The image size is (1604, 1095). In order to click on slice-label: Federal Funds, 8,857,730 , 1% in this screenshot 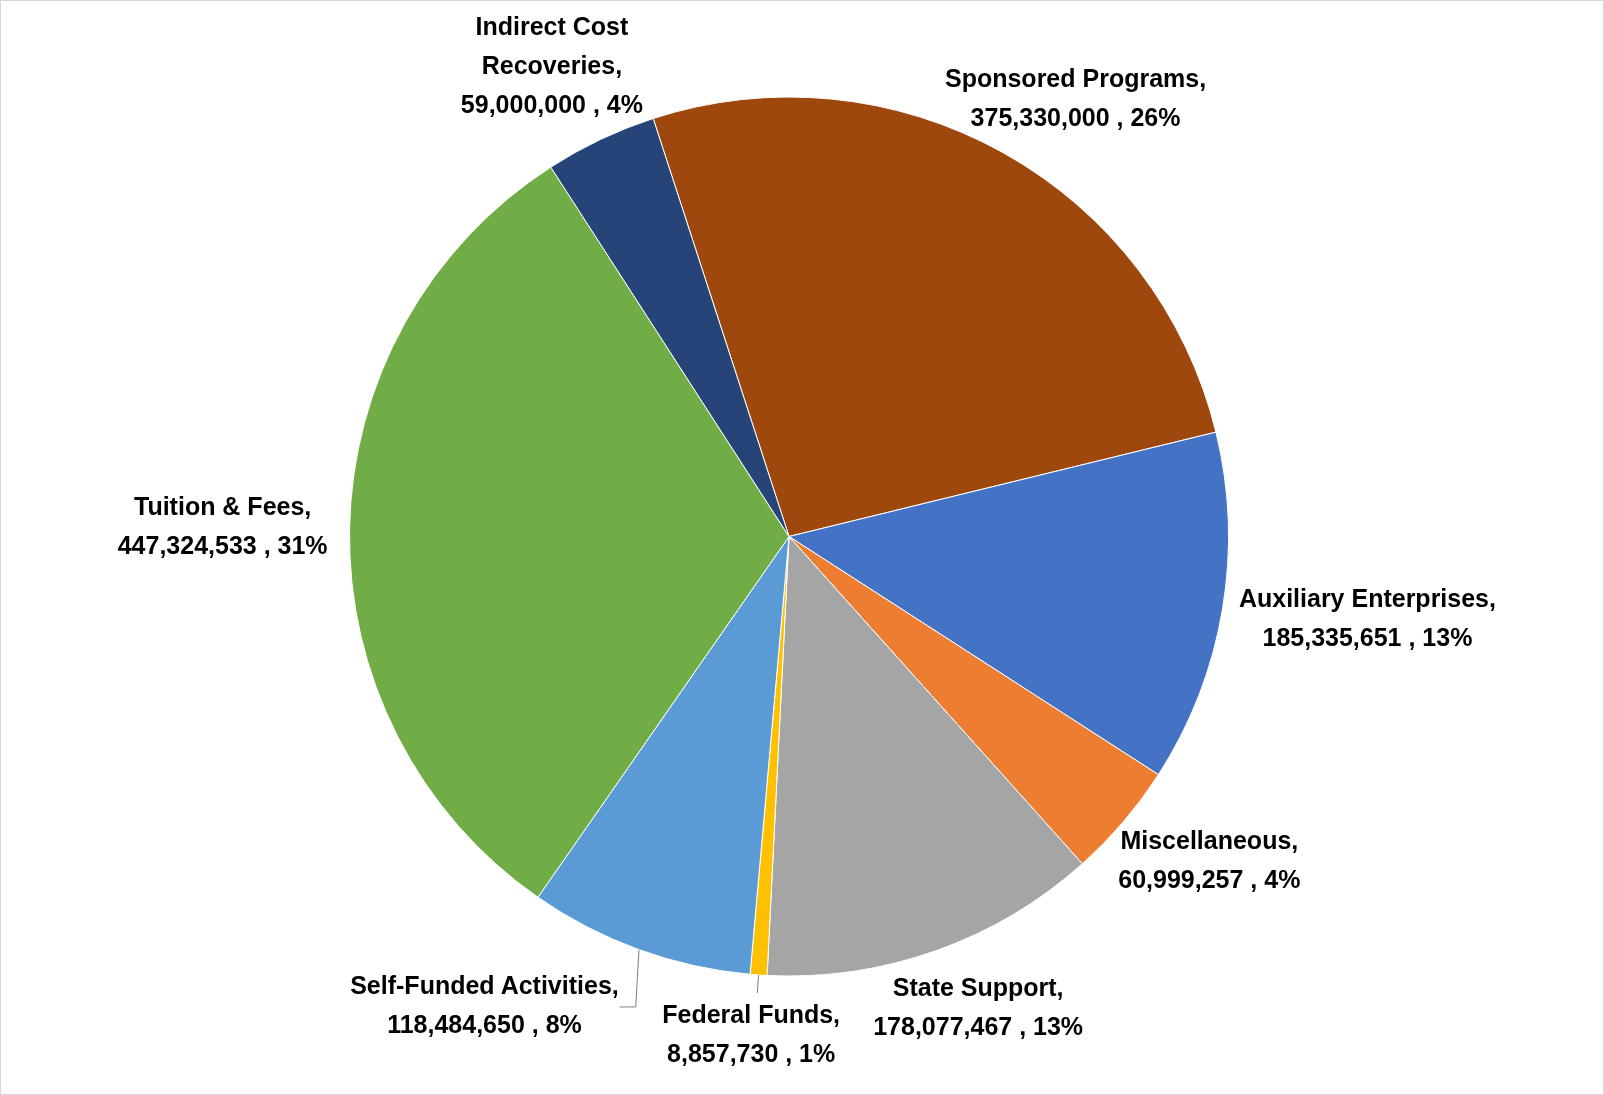, I will do `click(751, 1034)`.